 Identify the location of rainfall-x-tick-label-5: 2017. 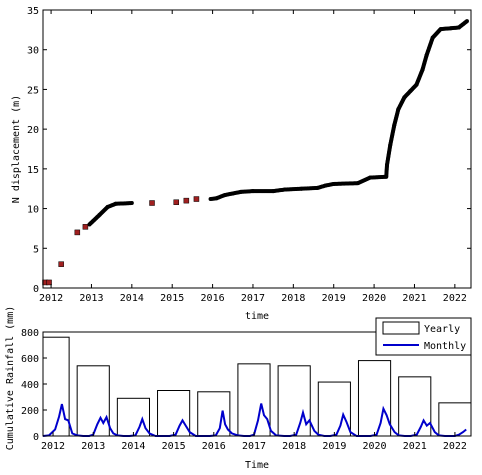
(254, 446).